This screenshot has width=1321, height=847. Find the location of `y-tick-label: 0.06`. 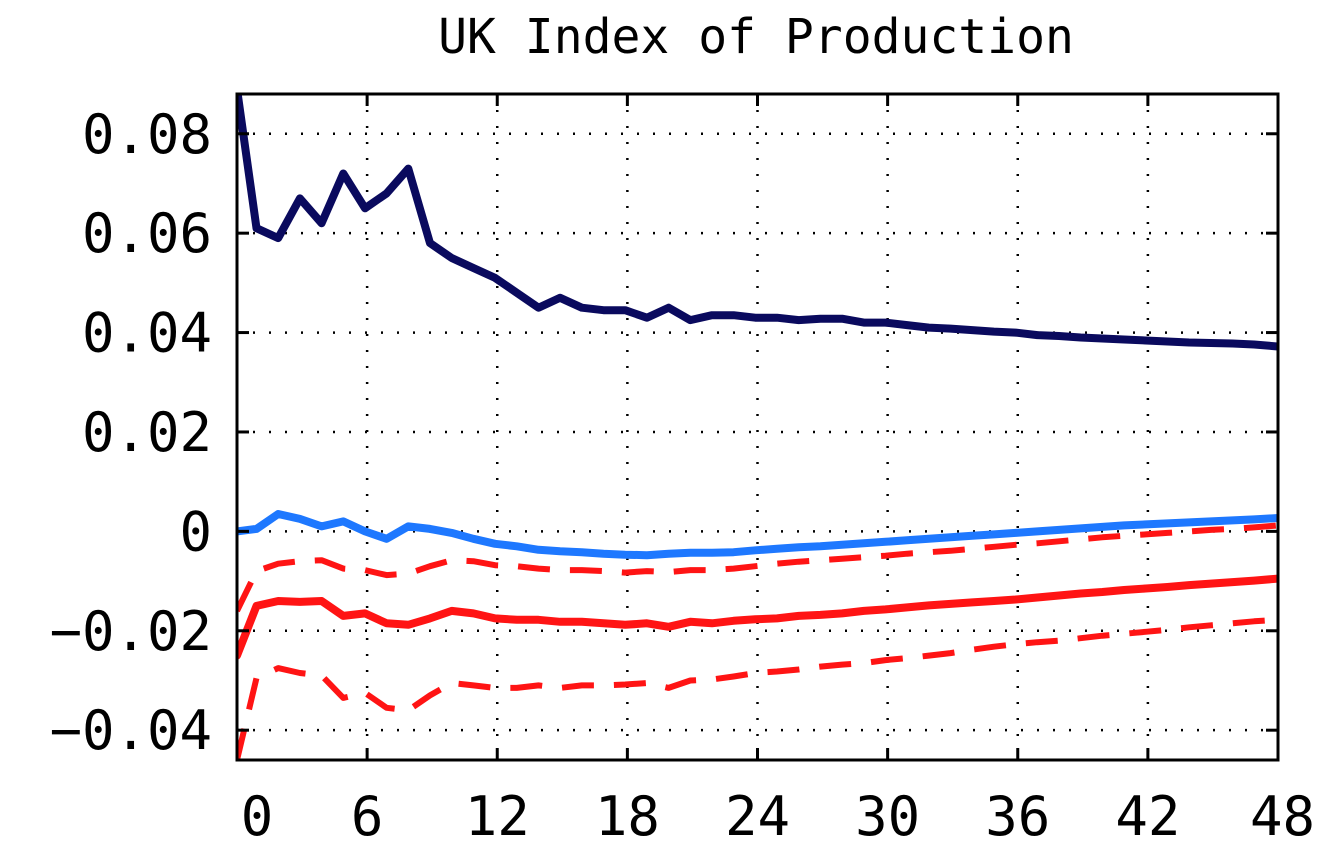

y-tick-label: 0.06 is located at coordinates (147, 233).